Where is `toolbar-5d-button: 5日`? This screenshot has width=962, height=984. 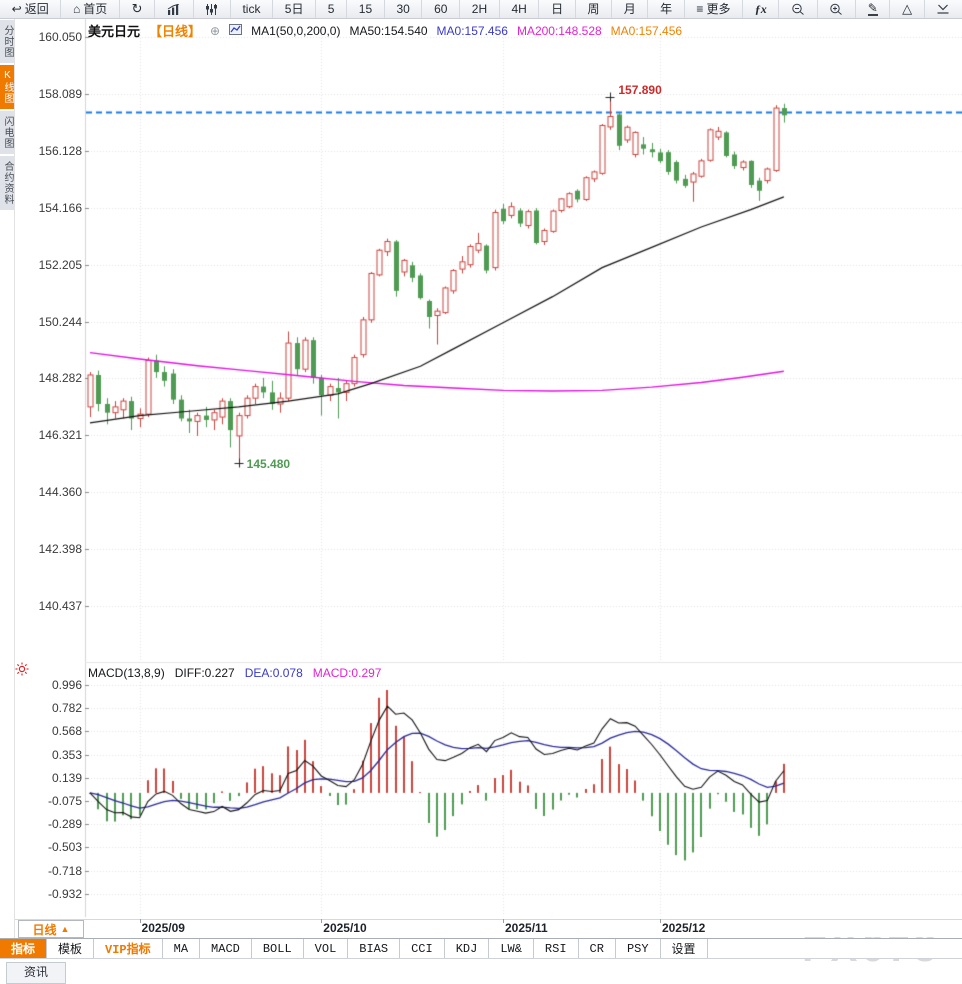 toolbar-5d-button: 5日 is located at coordinates (295, 9).